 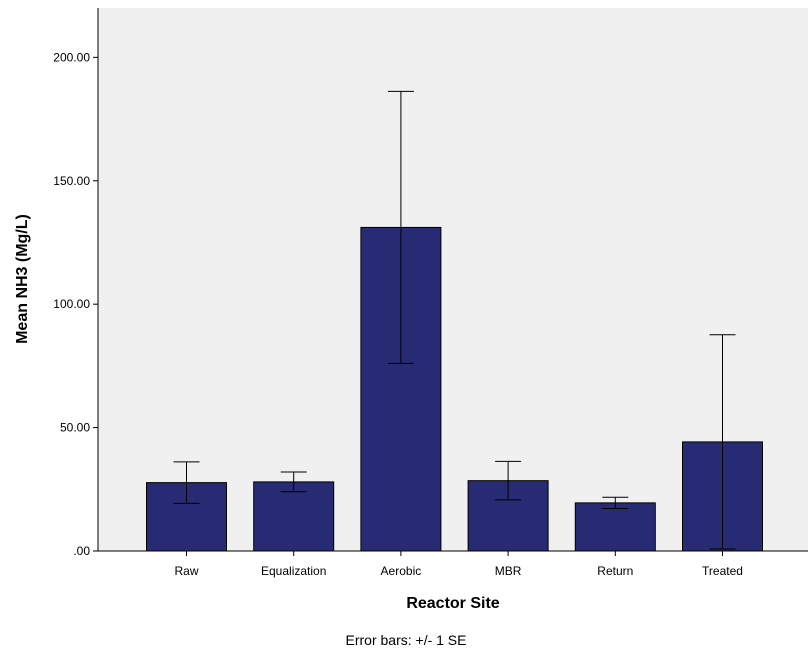 What do you see at coordinates (293, 571) in the screenshot?
I see `x-tick-label-equalization: Equalization` at bounding box center [293, 571].